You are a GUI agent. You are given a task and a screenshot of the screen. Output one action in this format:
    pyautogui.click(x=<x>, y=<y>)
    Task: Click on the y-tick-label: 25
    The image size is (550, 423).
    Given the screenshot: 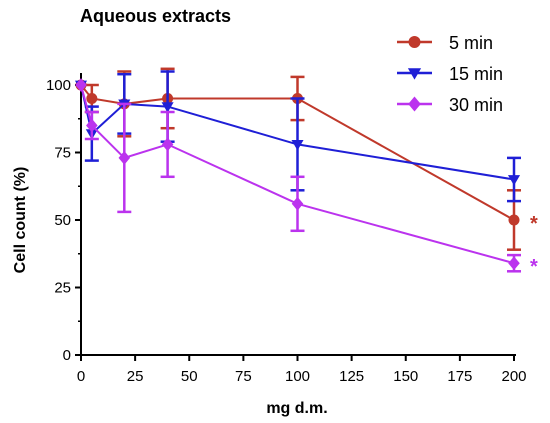 What is the action you would take?
    pyautogui.click(x=62, y=288)
    